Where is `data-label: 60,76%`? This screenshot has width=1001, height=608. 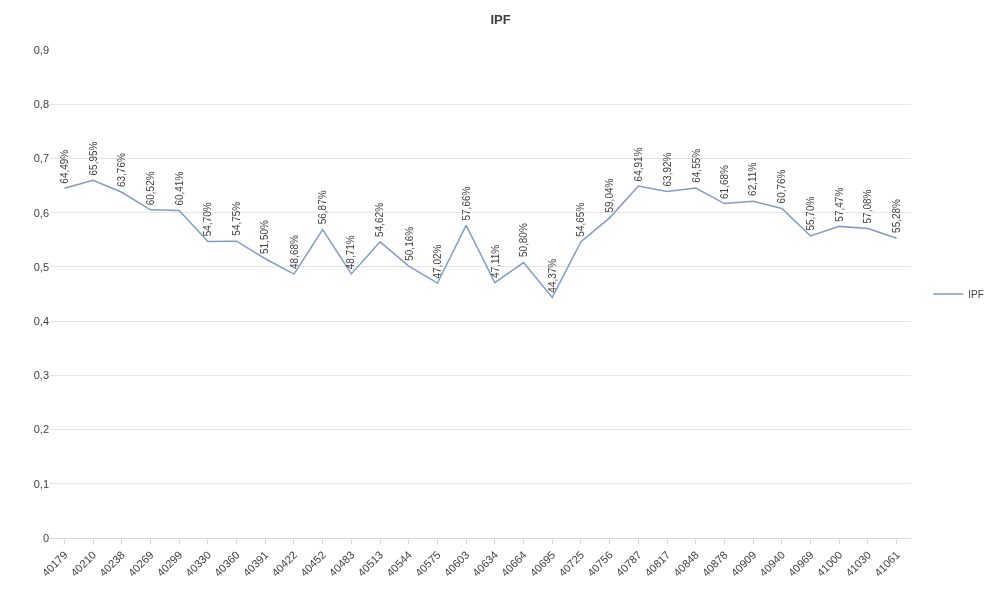 data-label: 60,76% is located at coordinates (782, 186).